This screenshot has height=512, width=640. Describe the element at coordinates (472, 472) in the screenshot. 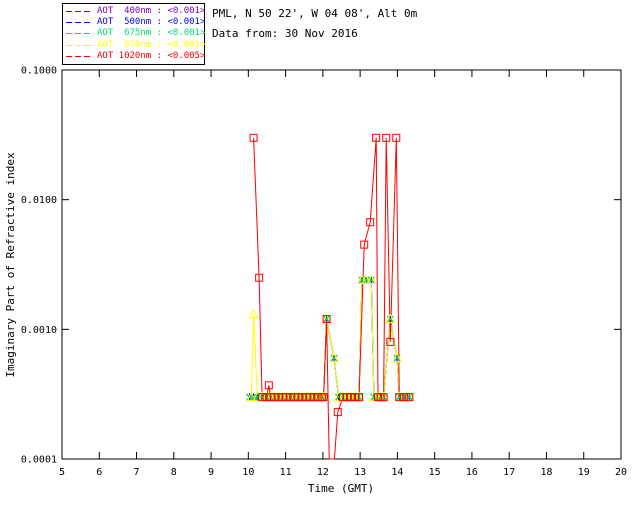

I see `x-tick-label: 16` at that location.